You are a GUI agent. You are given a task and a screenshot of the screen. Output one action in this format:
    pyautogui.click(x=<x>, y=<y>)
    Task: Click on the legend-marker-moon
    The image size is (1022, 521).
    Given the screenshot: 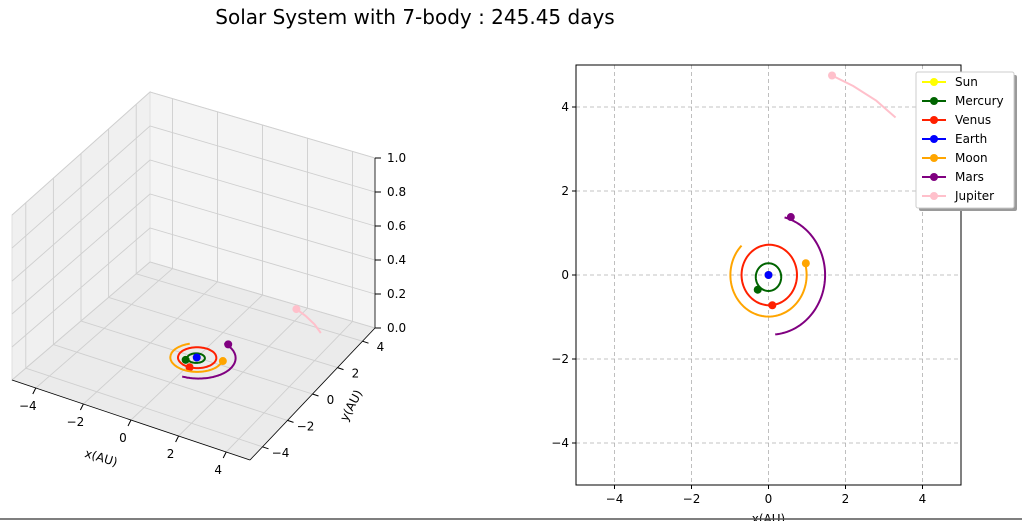 What is the action you would take?
    pyautogui.click(x=934, y=158)
    